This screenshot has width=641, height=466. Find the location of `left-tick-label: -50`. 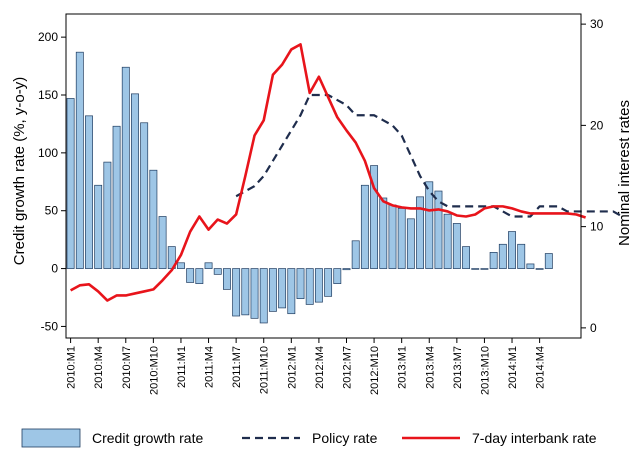

left-tick-label: -50 is located at coordinates (50, 326).